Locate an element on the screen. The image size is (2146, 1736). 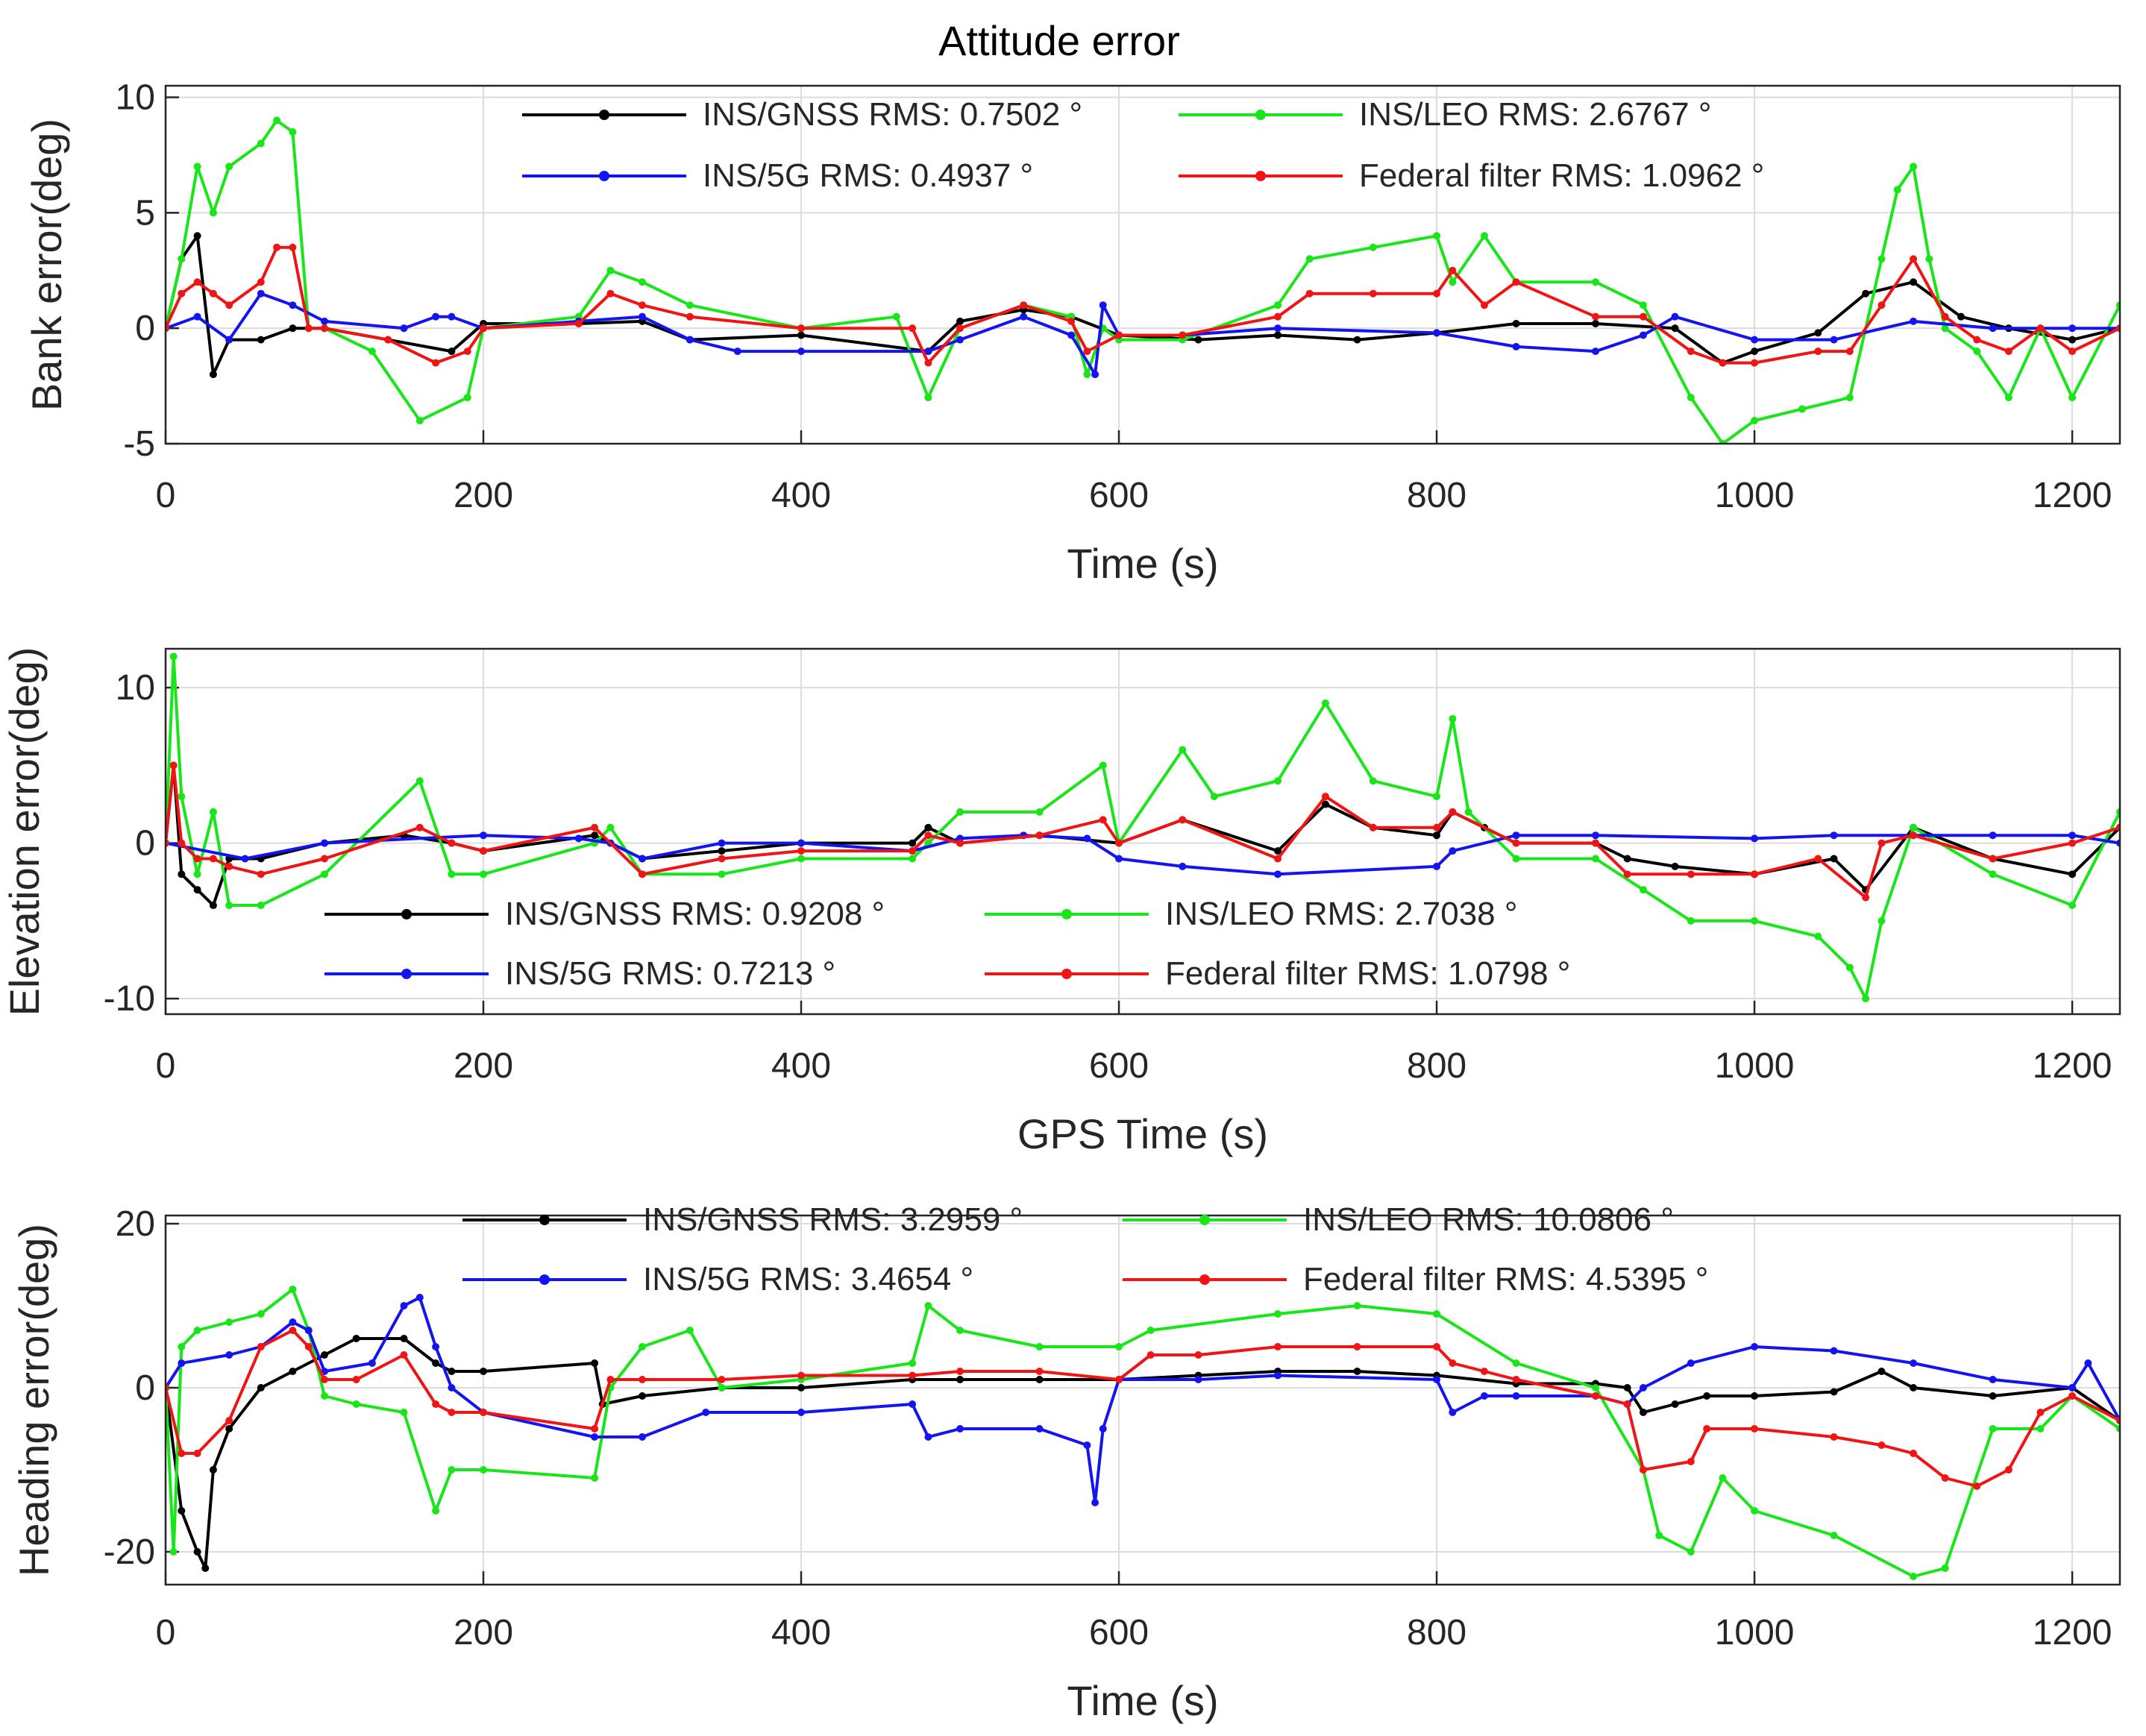
legend-label-federal-filter: Federal filter RMS: 1.0962 ° is located at coordinates (1561, 175).